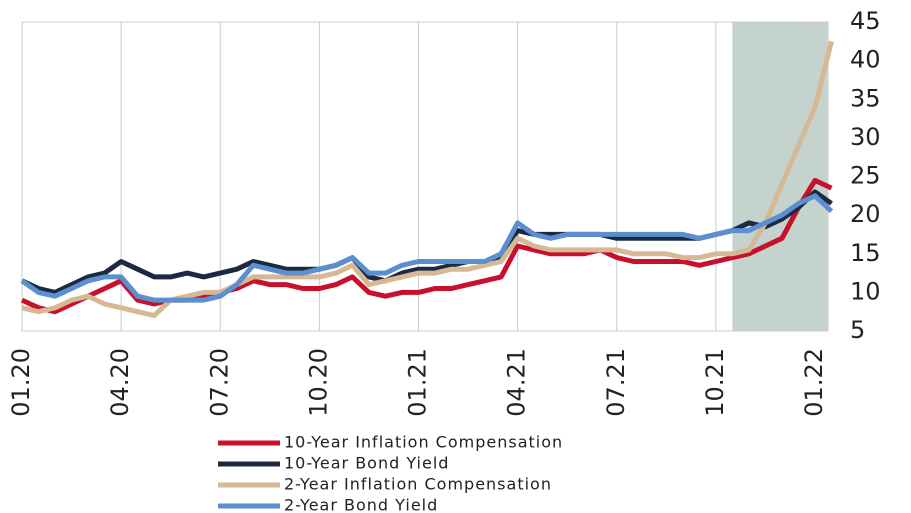  What do you see at coordinates (318, 382) in the screenshot?
I see `x-tick-label: 10.20` at bounding box center [318, 382].